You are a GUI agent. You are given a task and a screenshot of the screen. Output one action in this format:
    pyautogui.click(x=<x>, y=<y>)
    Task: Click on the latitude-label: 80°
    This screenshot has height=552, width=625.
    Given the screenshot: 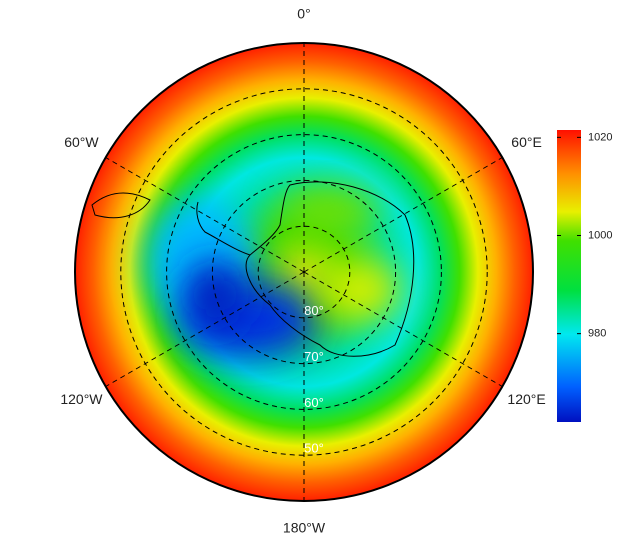 What is the action you would take?
    pyautogui.click(x=314, y=310)
    